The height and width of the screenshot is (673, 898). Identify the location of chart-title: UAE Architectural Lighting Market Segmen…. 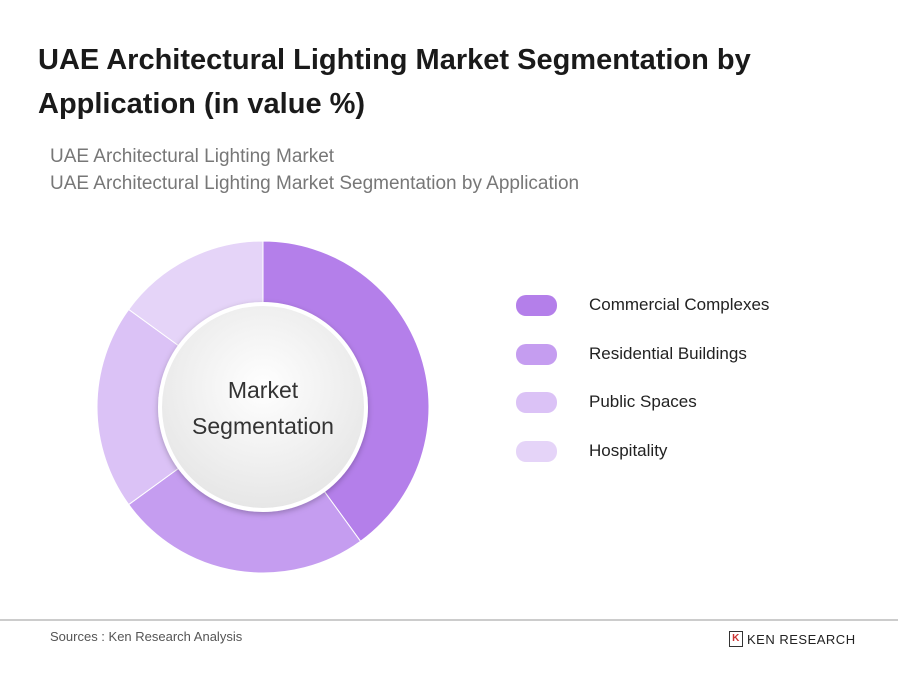
(394, 82).